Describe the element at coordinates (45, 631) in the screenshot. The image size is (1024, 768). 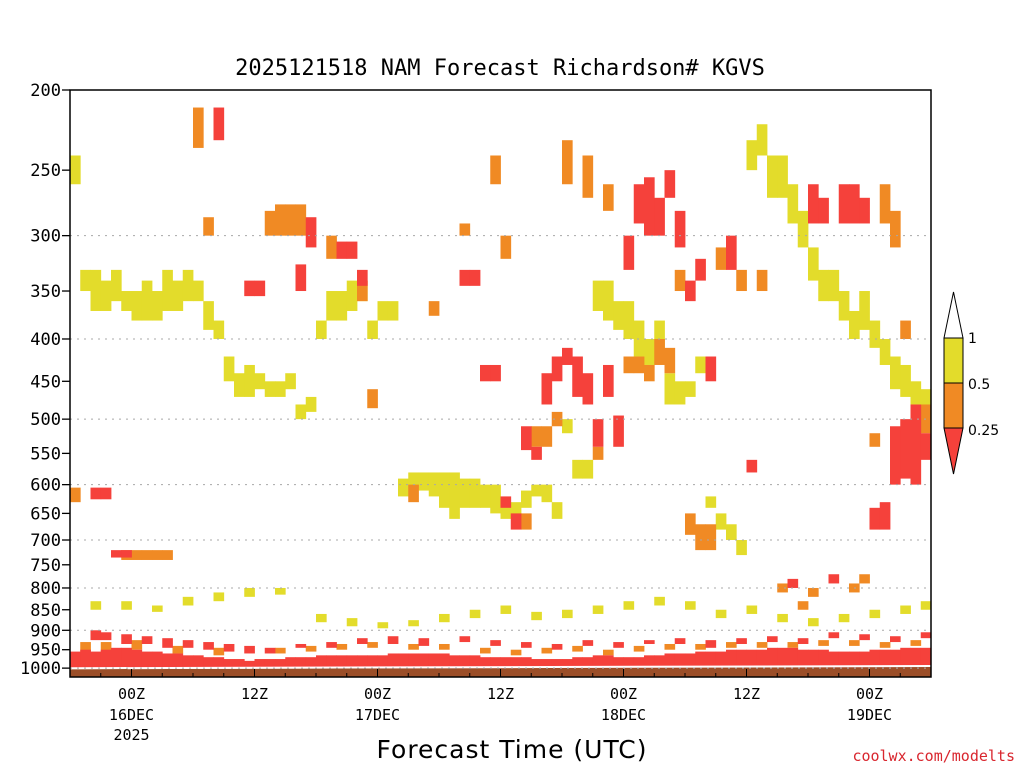
I see `y-tick-label: 900` at that location.